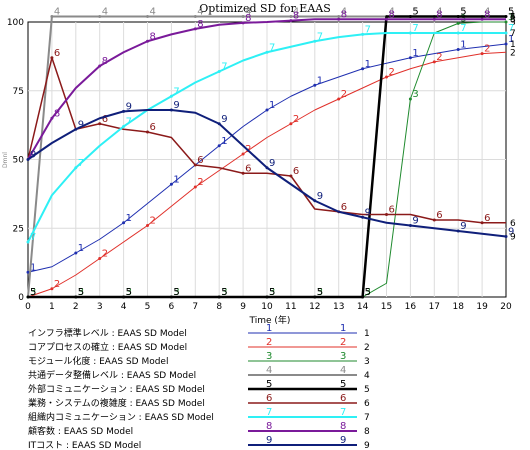 Image resolution: width=530 pixels, height=450 pixels. I want to click on legend-label: 業務・システムの複雑度 : EAAS SD Model, so click(116, 403).